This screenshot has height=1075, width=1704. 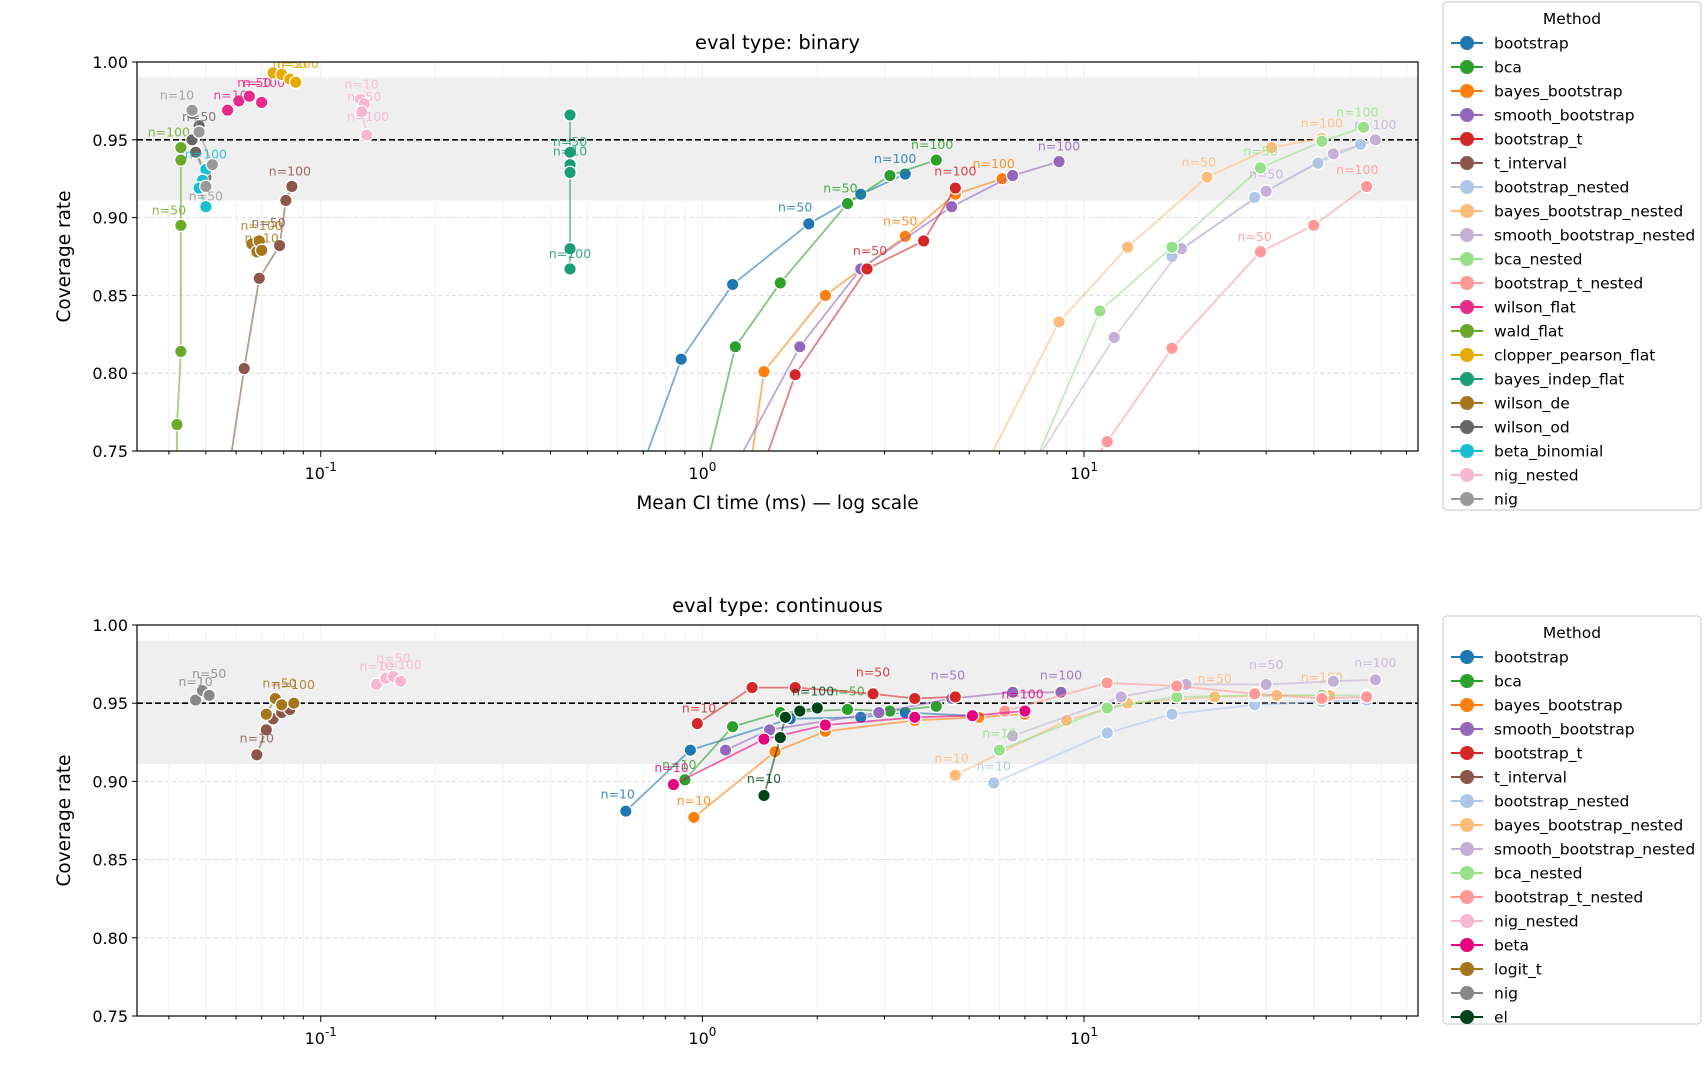 I want to click on legend-box, so click(x=1572, y=256).